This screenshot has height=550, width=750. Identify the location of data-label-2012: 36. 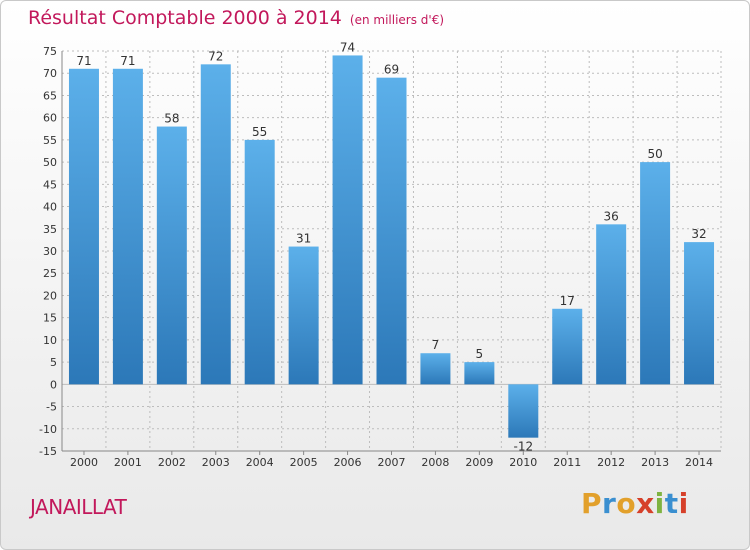
(611, 216).